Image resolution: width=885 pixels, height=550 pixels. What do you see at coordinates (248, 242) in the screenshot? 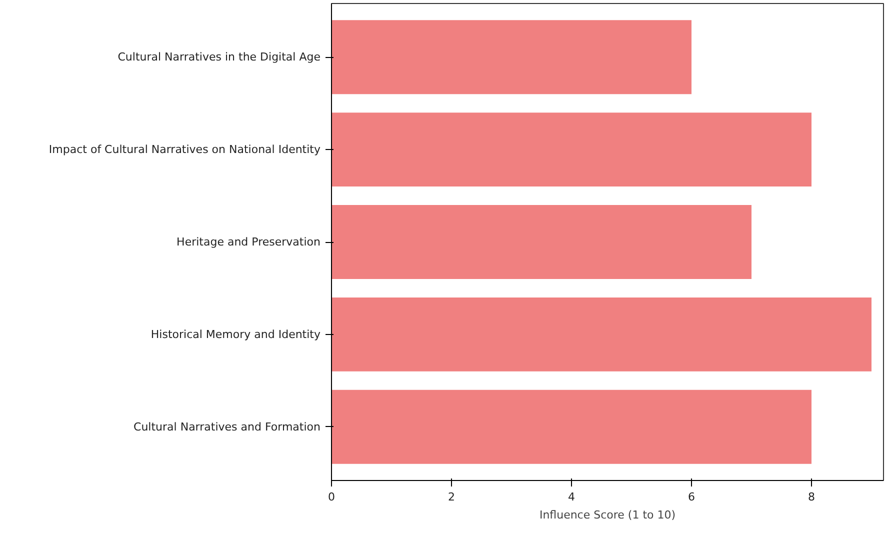
I see `y-tick-label: Heritage and Preservation` at bounding box center [248, 242].